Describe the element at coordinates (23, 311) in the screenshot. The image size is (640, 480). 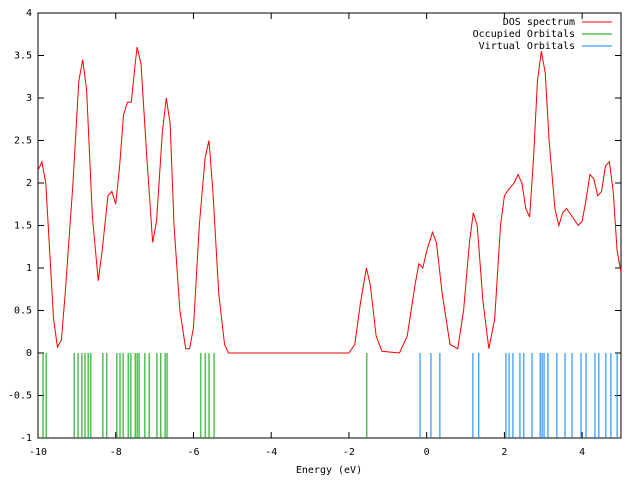
I see `y-tick-label: 0.5` at that location.